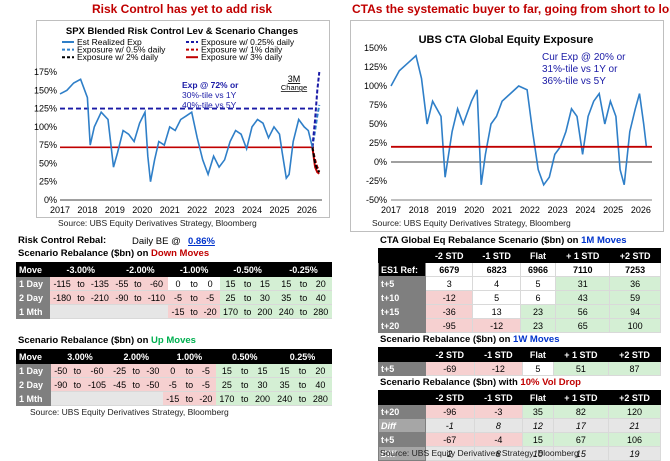 The width and height of the screenshot is (670, 461). Describe the element at coordinates (538, 297) in the screenshot. I see `table-cell: 6` at that location.